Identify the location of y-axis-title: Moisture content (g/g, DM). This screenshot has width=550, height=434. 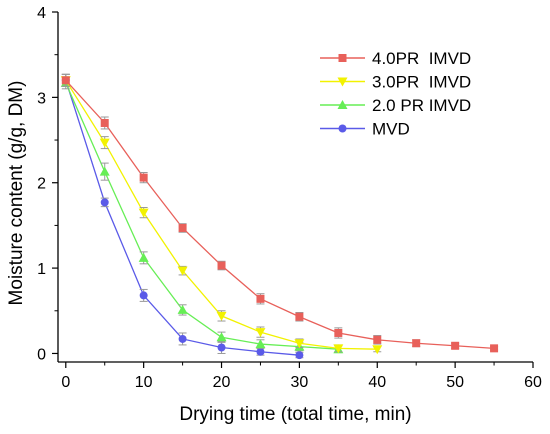
(16, 193).